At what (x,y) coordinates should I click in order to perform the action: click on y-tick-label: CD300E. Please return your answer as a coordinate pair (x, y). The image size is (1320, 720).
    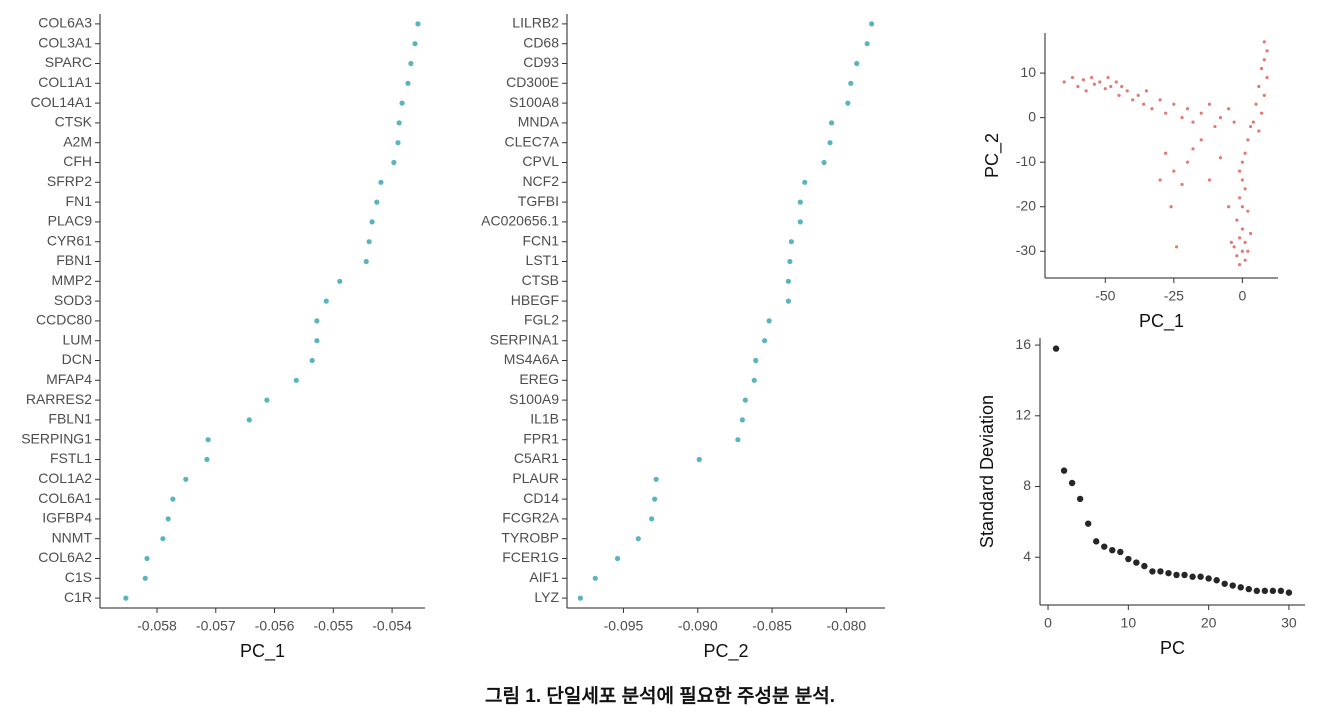
    Looking at the image, I should click on (532, 82).